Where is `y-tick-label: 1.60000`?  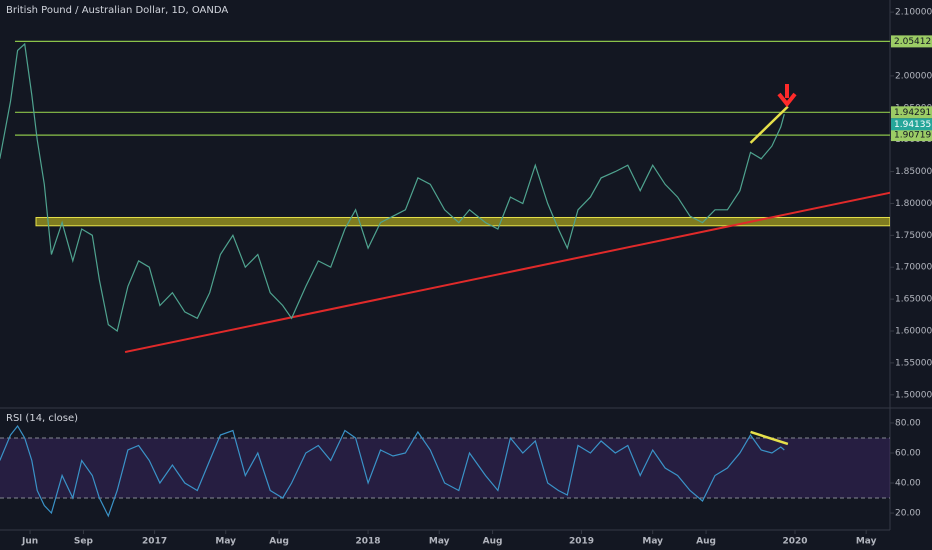
y-tick-label: 1.60000 is located at coordinates (913, 332).